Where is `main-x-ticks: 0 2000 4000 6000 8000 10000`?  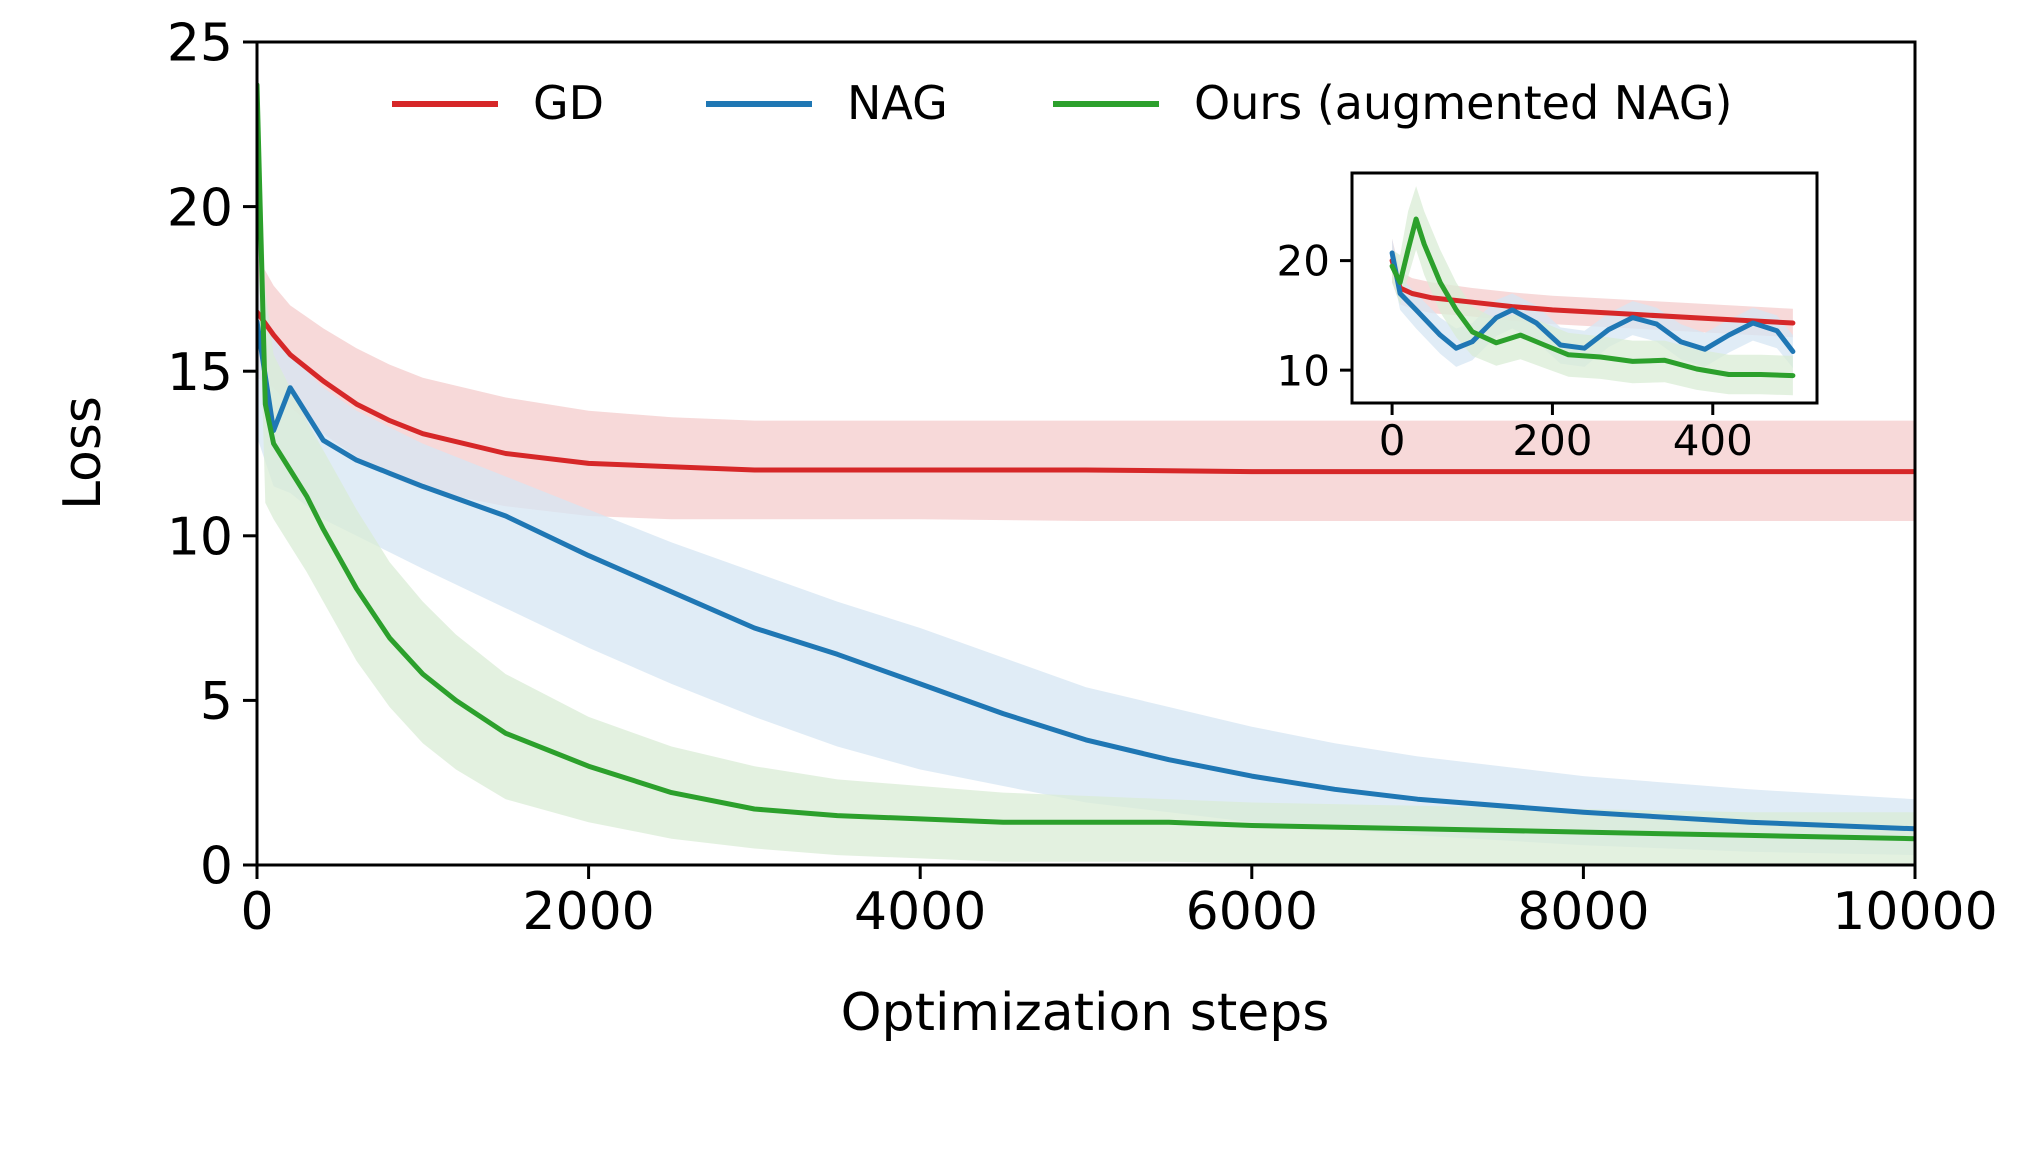 main-x-ticks: 0 2000 4000 6000 8000 10000 is located at coordinates (1119, 903).